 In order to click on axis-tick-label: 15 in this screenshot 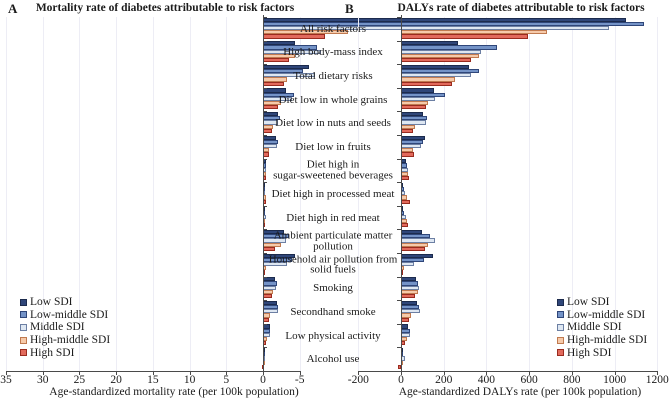, I will do `click(153, 380)`.